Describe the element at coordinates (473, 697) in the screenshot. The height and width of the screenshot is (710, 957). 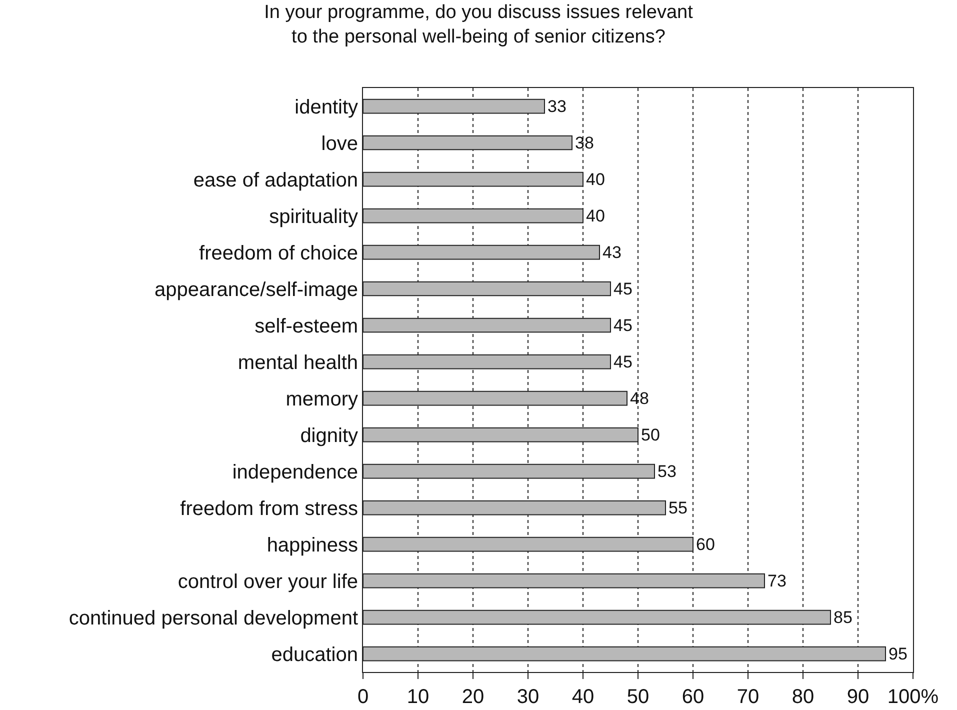
I see `x-tick-label: 20` at that location.